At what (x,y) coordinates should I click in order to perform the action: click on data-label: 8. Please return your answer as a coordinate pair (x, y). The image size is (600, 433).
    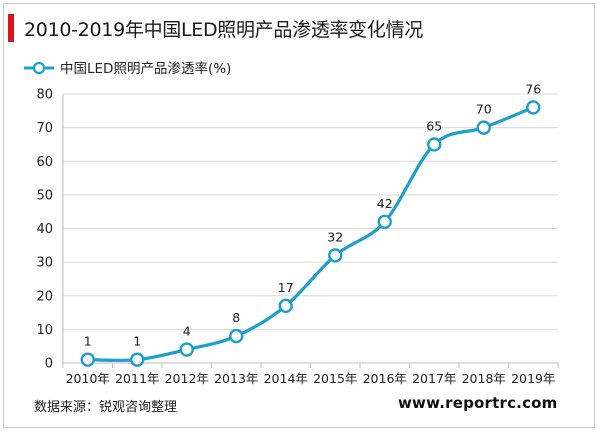
    Looking at the image, I should click on (236, 317).